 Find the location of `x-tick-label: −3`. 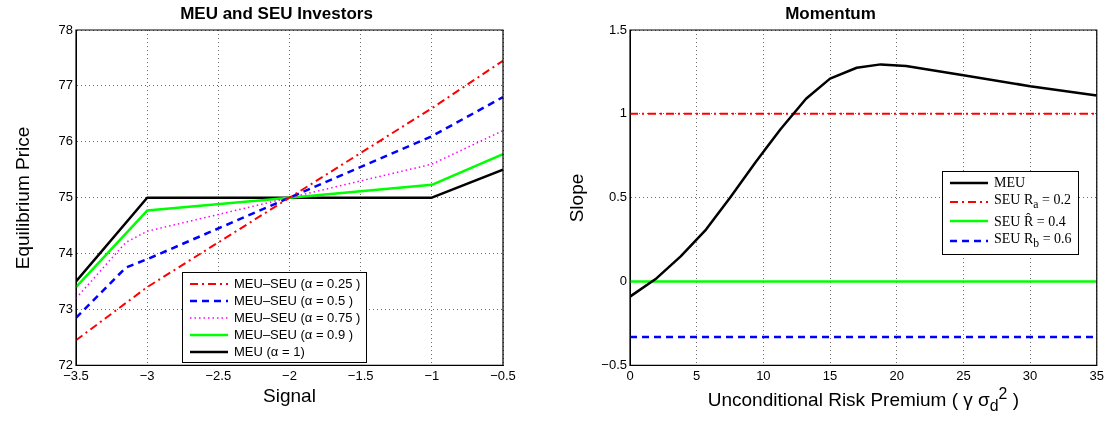

x-tick-label: −3 is located at coordinates (147, 375).